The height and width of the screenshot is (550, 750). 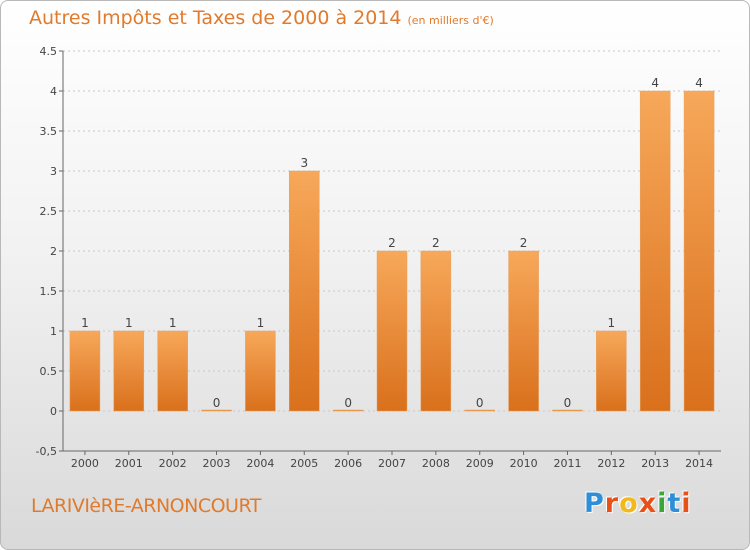 I want to click on x-tick-label: 2003, so click(x=217, y=463).